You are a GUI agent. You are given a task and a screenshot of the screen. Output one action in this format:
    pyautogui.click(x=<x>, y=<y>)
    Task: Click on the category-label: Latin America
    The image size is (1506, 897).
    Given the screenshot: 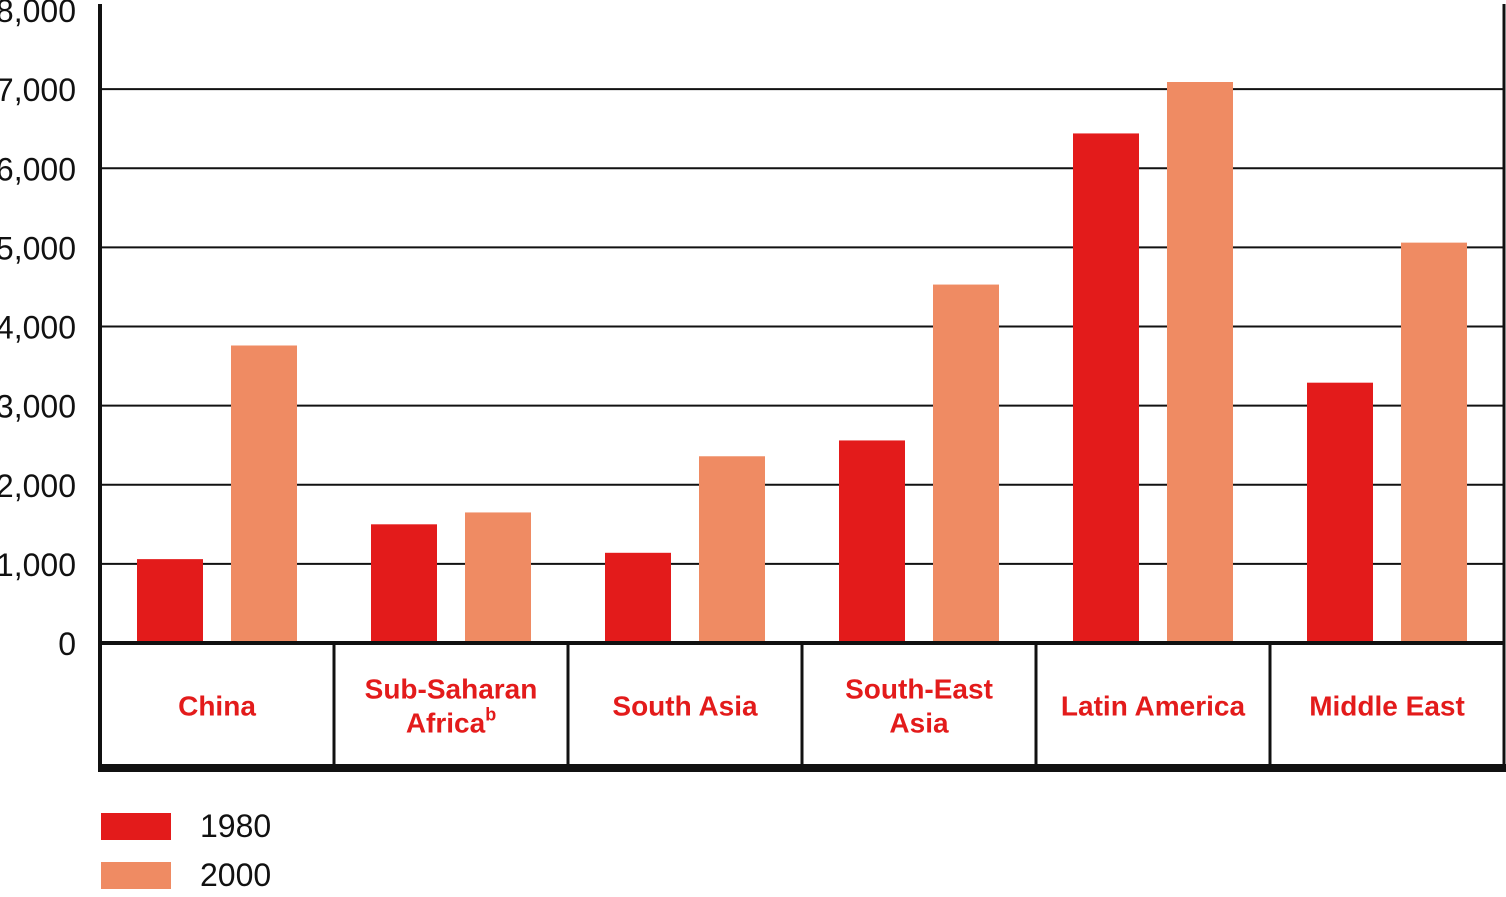 What is the action you would take?
    pyautogui.click(x=1153, y=706)
    